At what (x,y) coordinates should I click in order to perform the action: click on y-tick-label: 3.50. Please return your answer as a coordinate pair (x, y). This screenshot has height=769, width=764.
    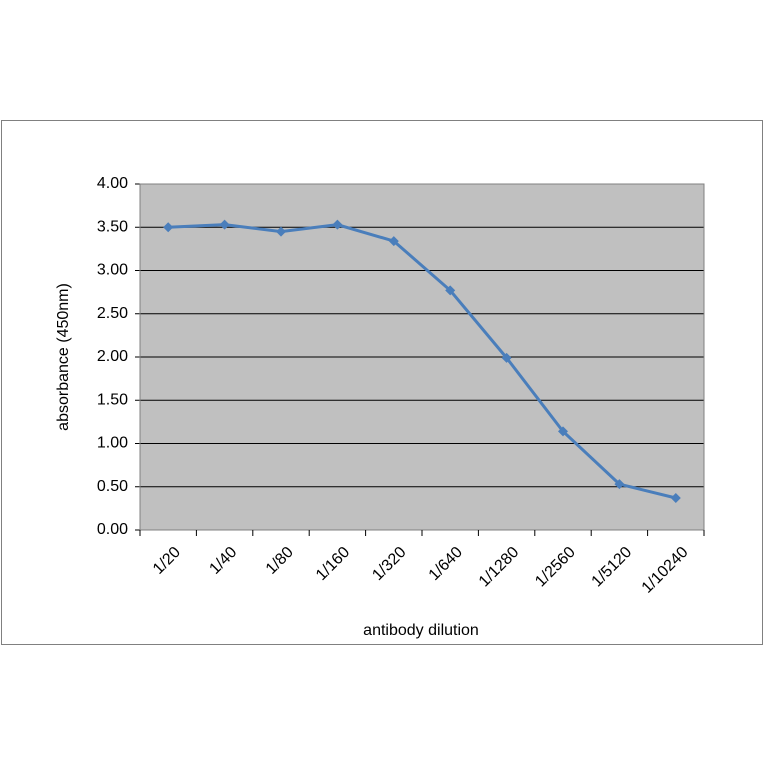
    Looking at the image, I should click on (112, 226).